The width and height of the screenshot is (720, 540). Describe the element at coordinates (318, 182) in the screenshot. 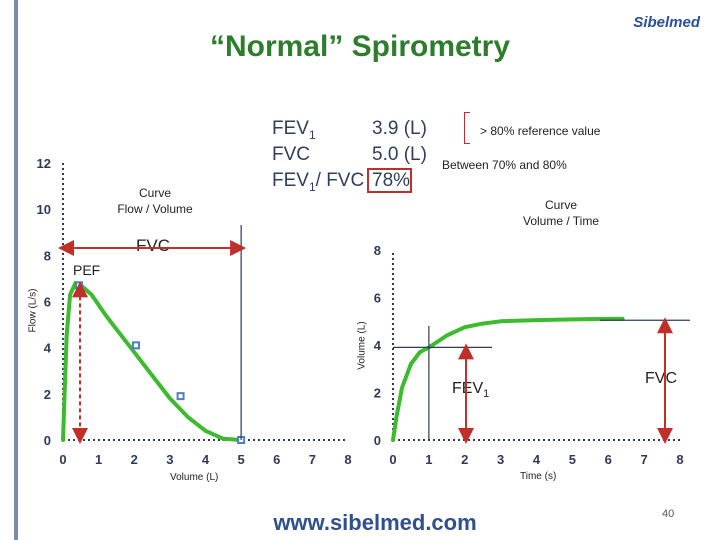

I see `ratio-label: FEV1/ FVC` at that location.